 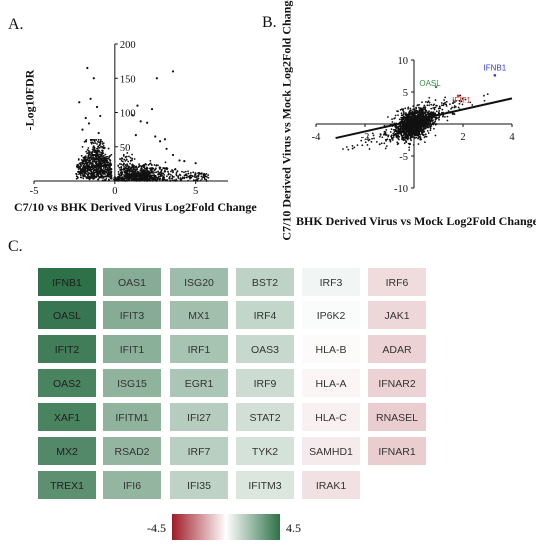 I want to click on heatmap-gene-label: IP6K2, so click(x=331, y=316).